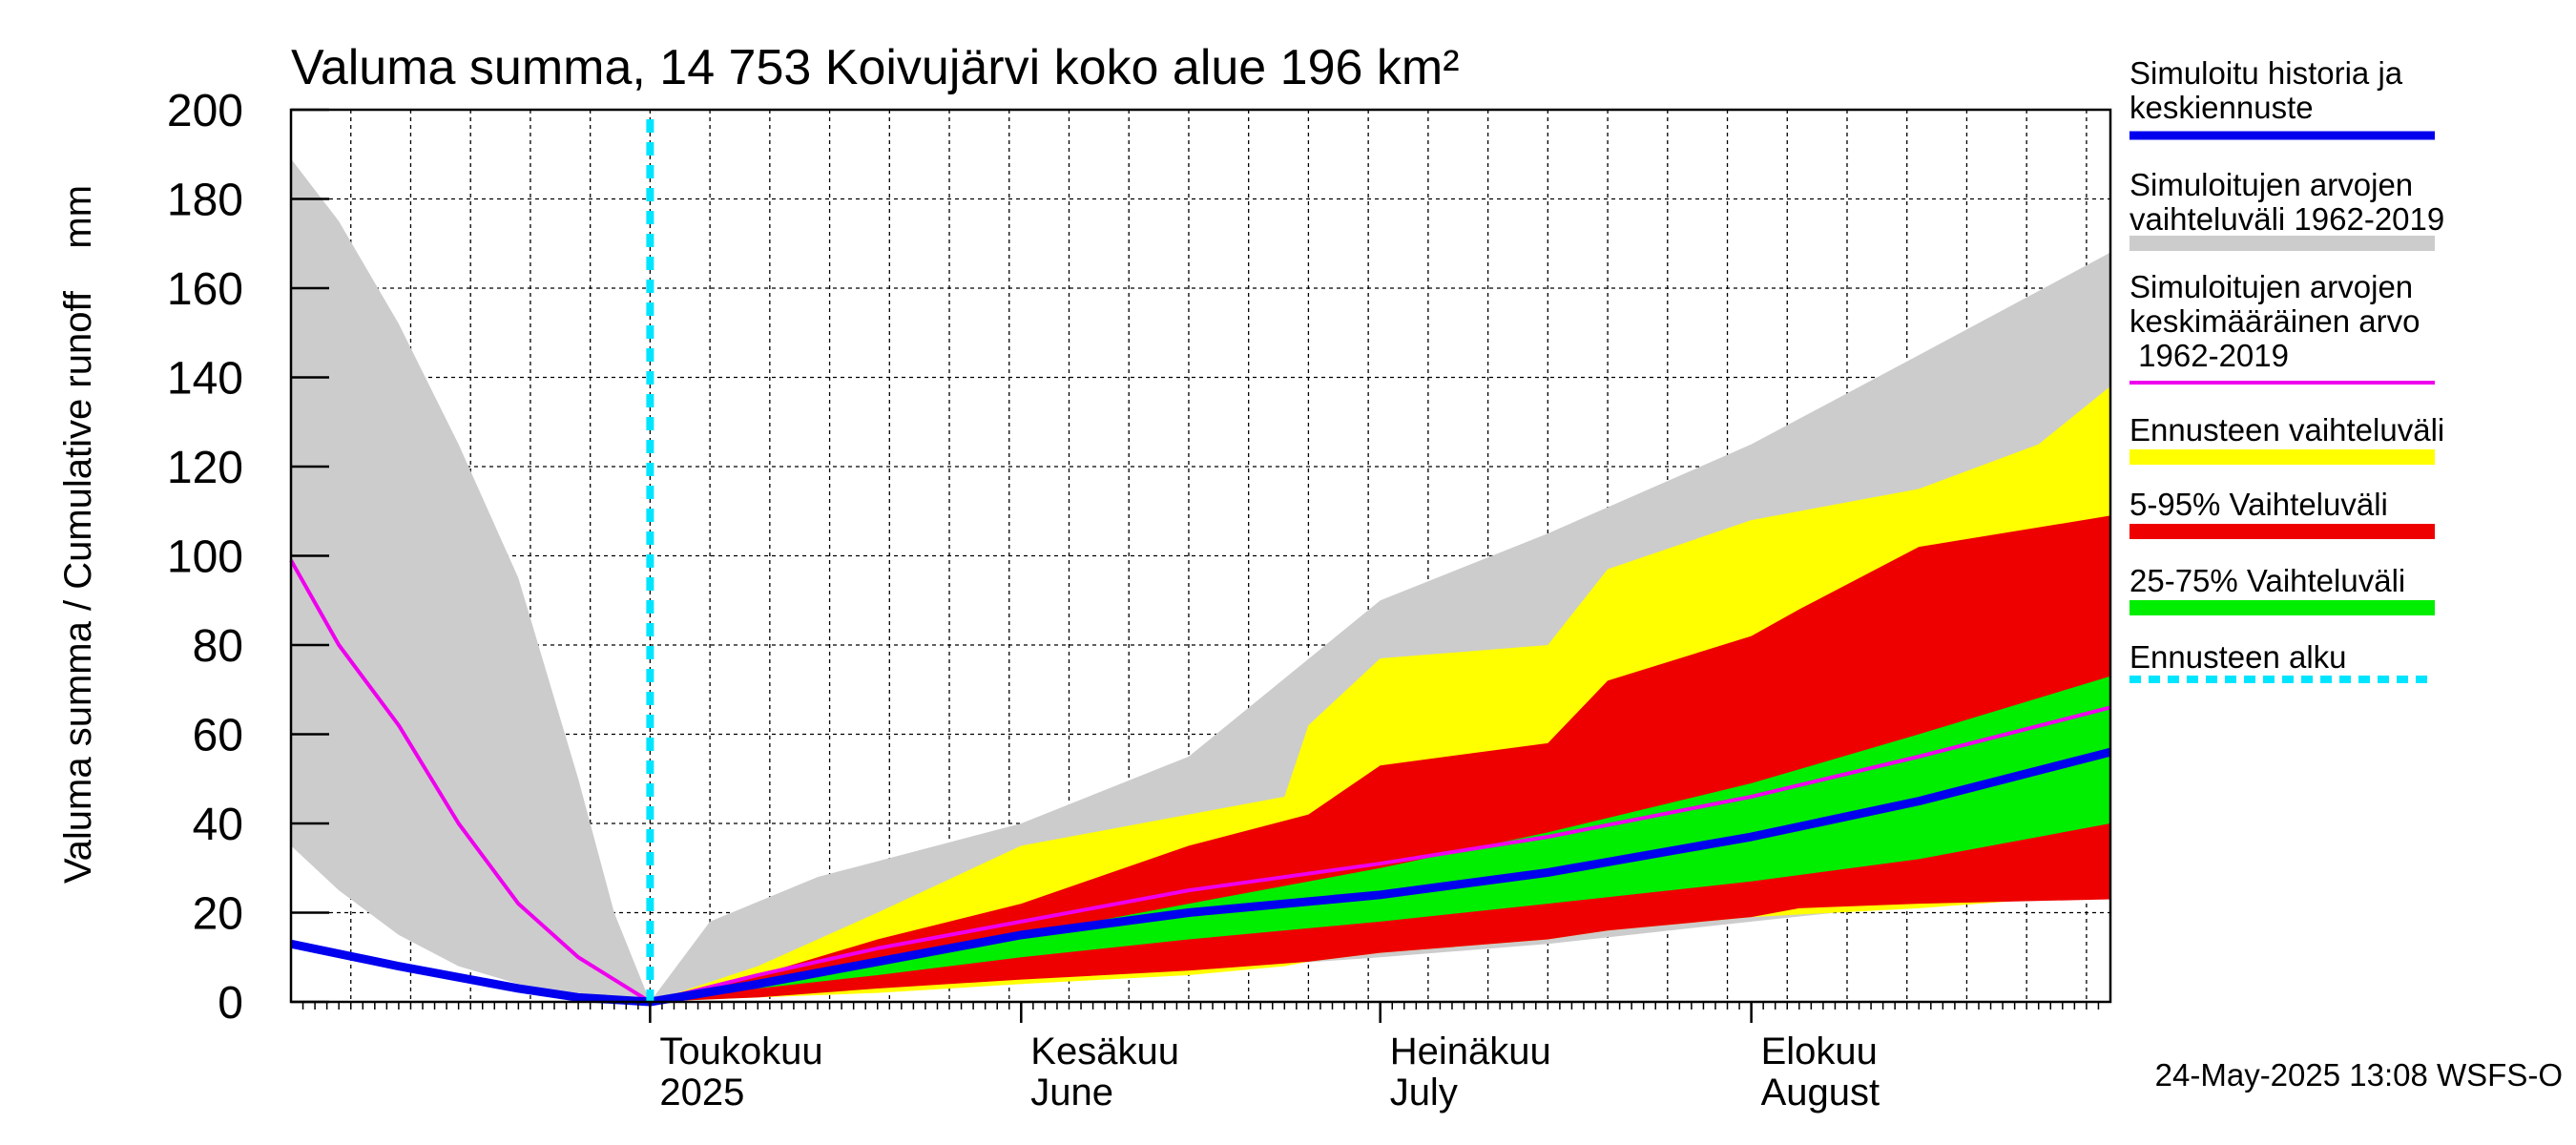 Image resolution: width=2576 pixels, height=1145 pixels. Describe the element at coordinates (2358, 1075) in the screenshot. I see `footer-timestamp: 24-May-2025 13:08 WSFS-O` at that location.